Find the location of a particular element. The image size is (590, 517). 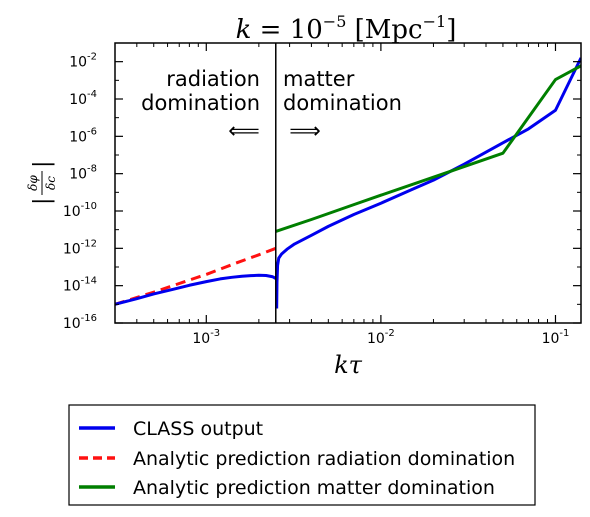

y-tick-label: 10⁻¹⁴ is located at coordinates (80, 285).